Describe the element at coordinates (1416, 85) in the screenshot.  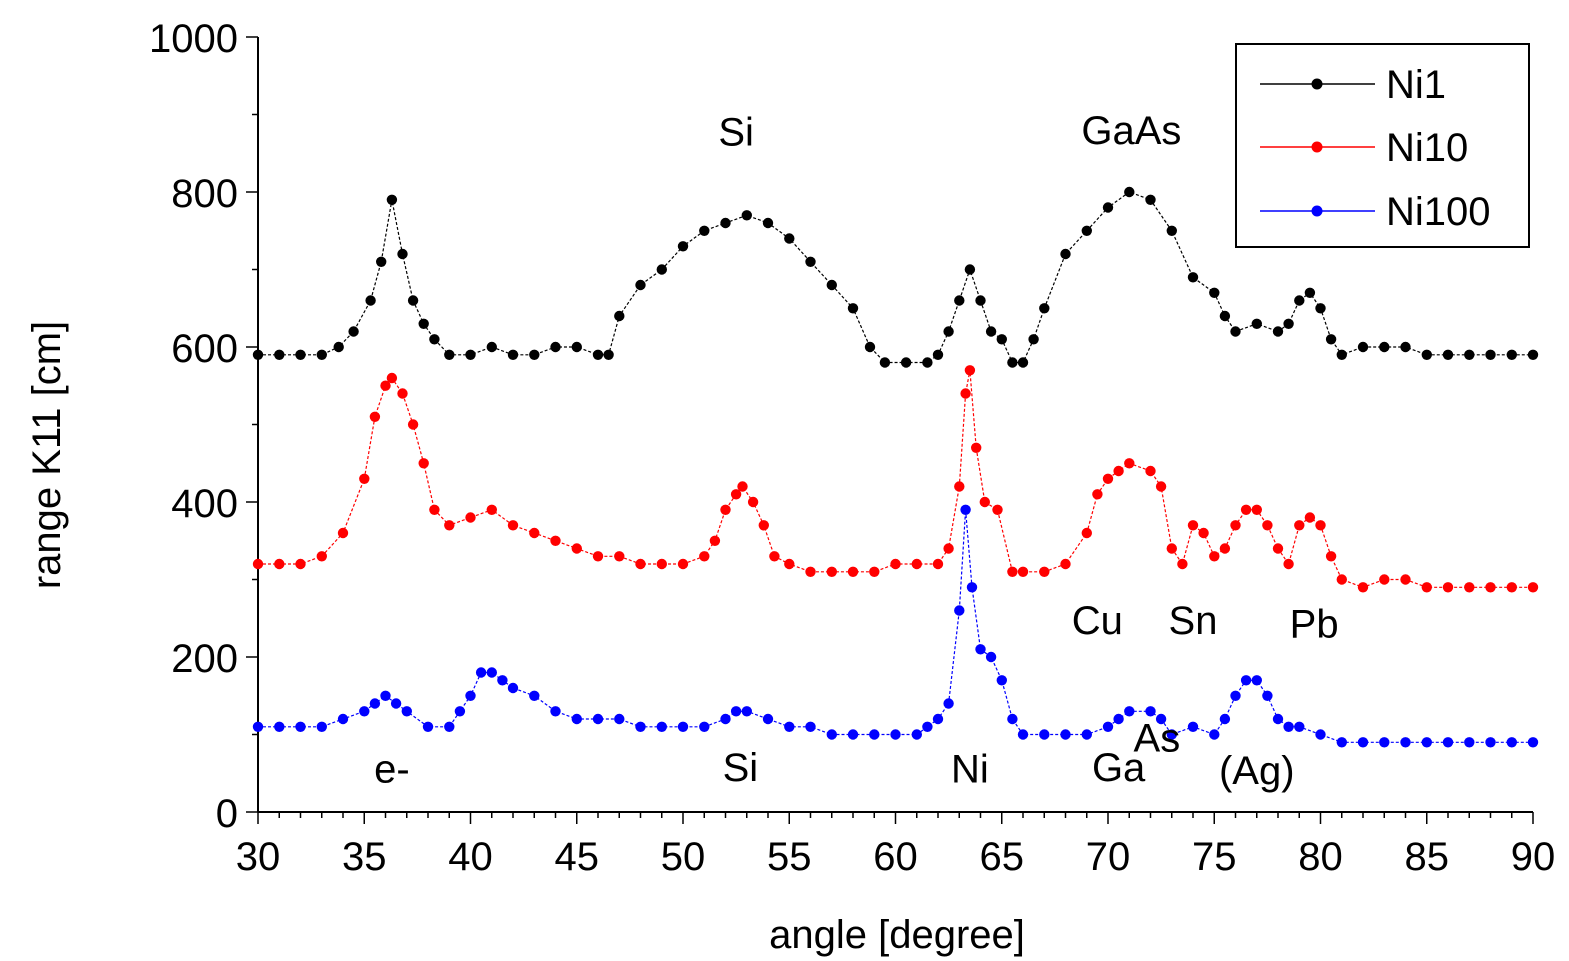
I see `legend-label-ni1: Ni1` at that location.